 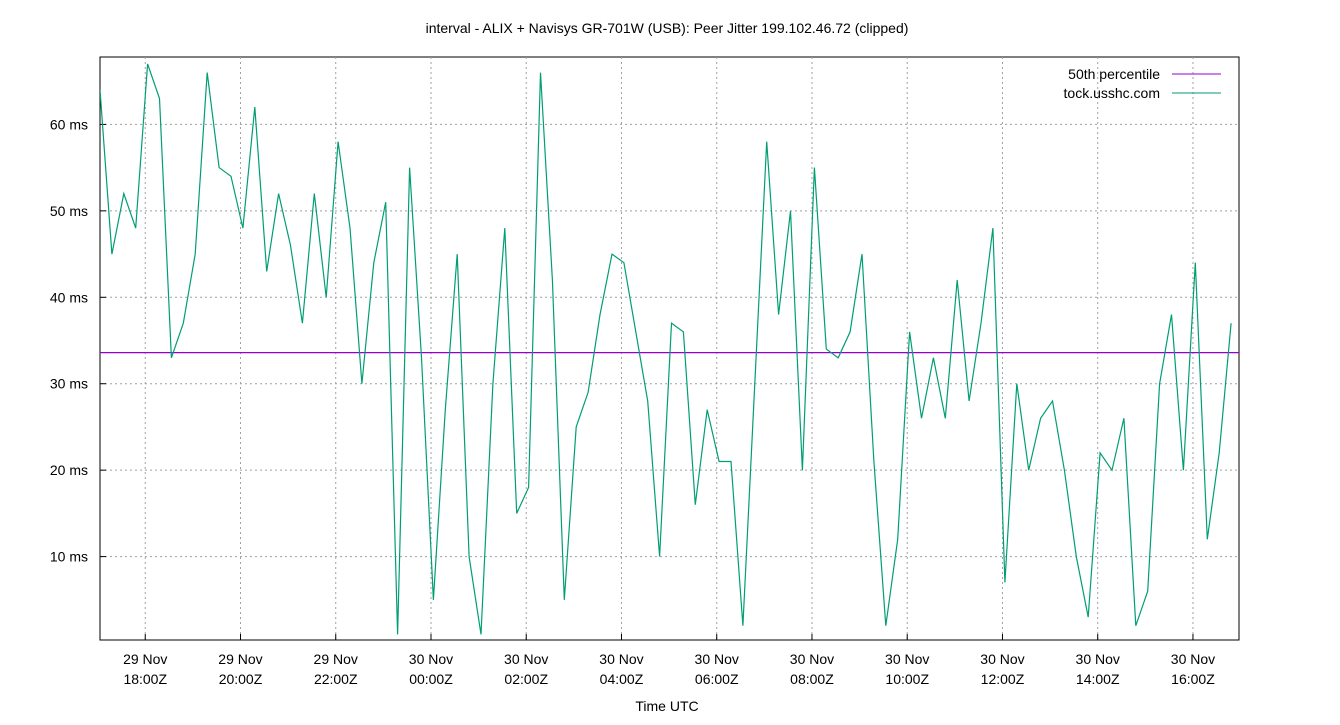 What do you see at coordinates (145, 679) in the screenshot?
I see `x-tick-label: 18:00Z` at bounding box center [145, 679].